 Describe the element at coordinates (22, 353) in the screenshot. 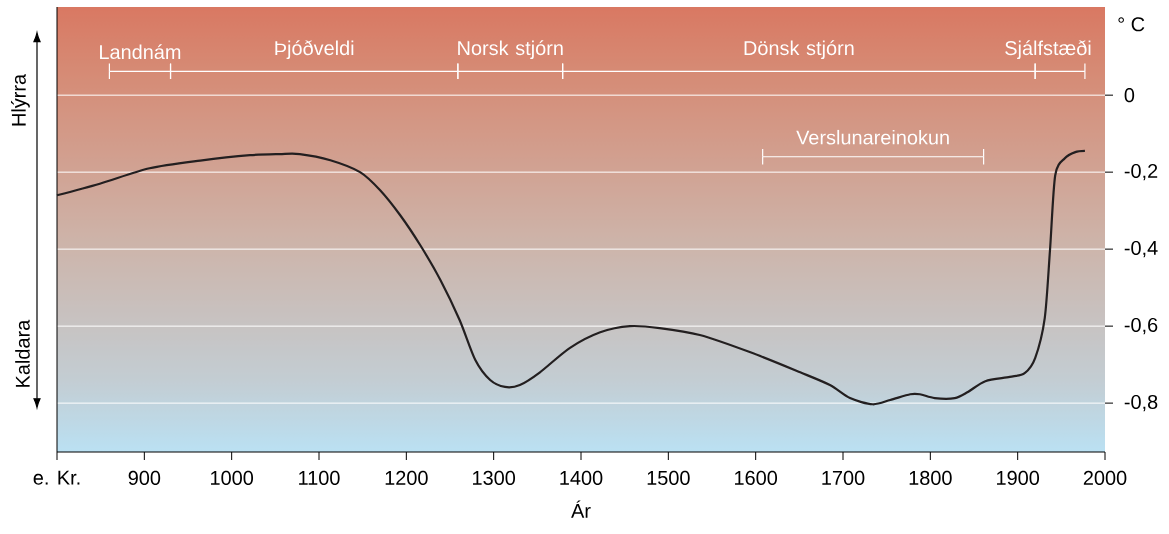

I see `text: Kaldara` at that location.